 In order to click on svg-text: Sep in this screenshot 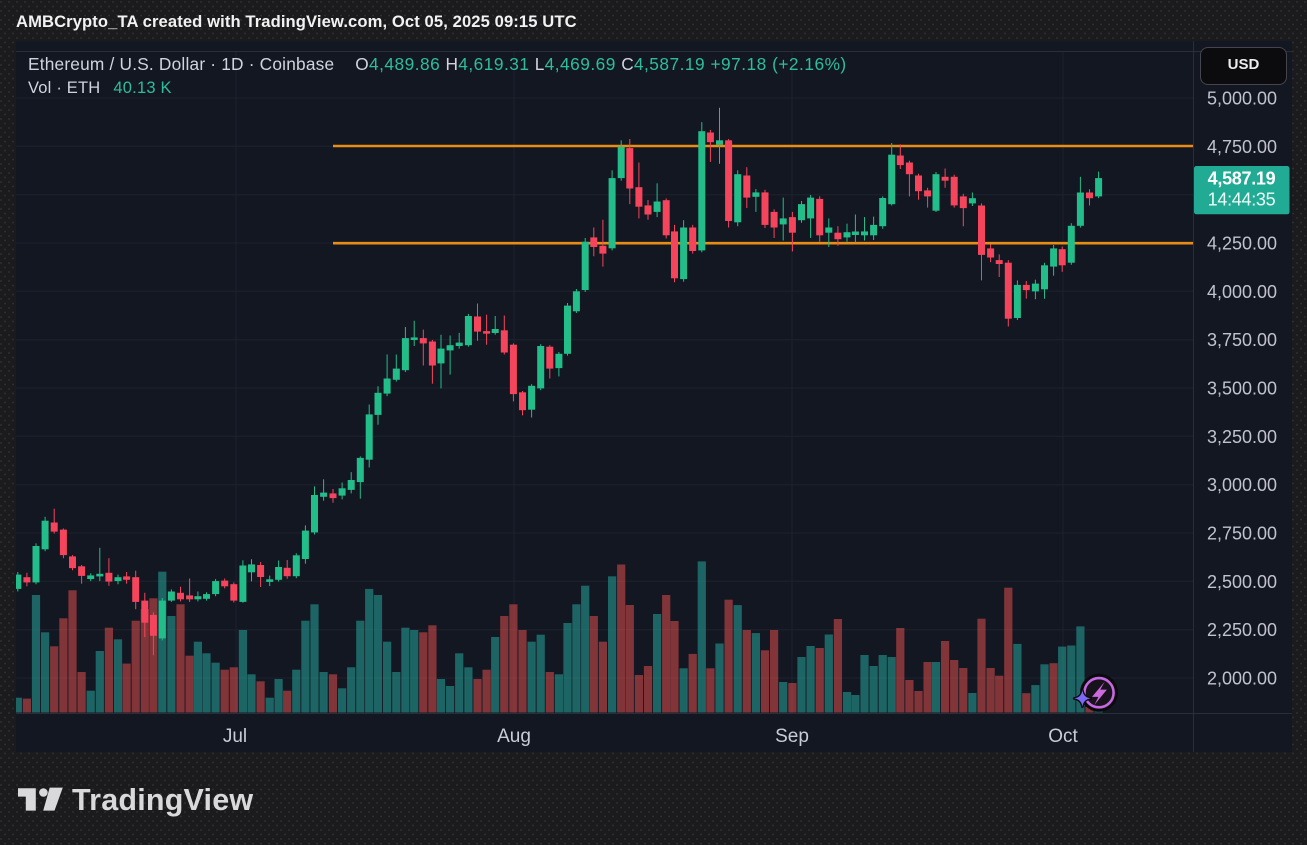, I will do `click(792, 736)`.